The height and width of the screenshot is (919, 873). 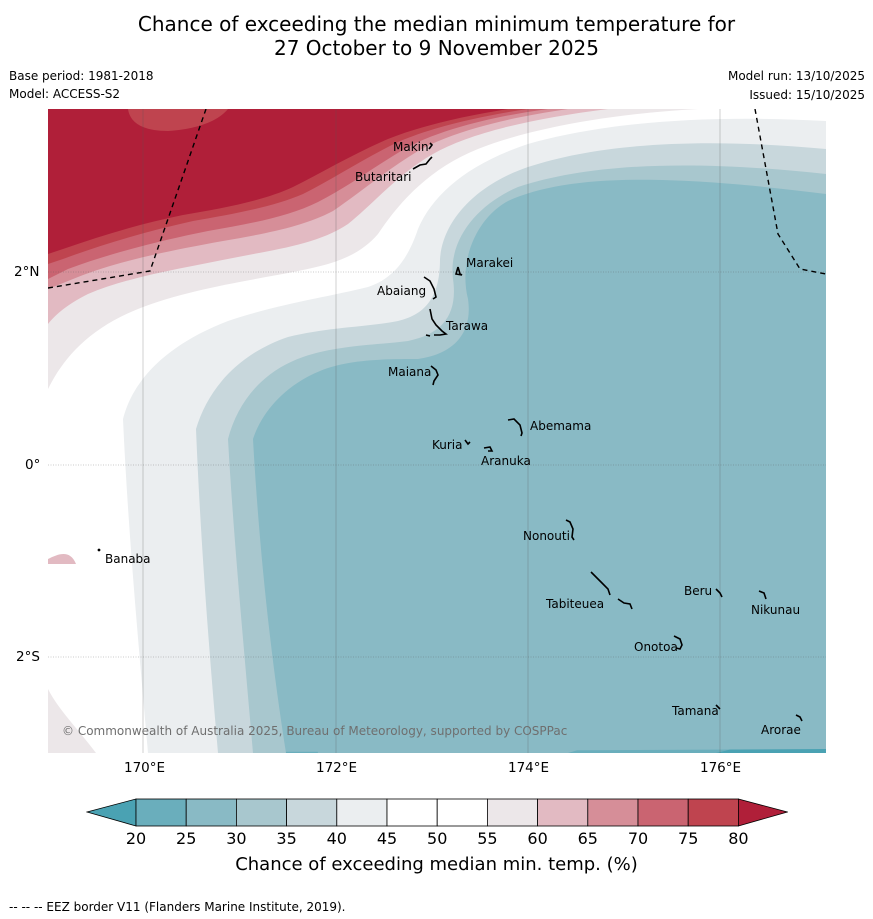 What do you see at coordinates (145, 768) in the screenshot?
I see `x-tick-170e: 170°E` at bounding box center [145, 768].